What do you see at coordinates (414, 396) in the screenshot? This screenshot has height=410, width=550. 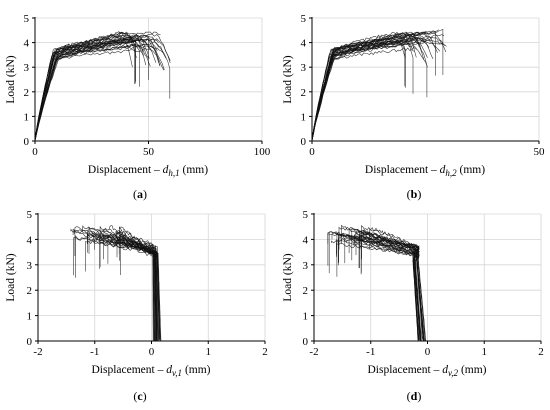 I see `panel-label: (d)` at bounding box center [414, 396].